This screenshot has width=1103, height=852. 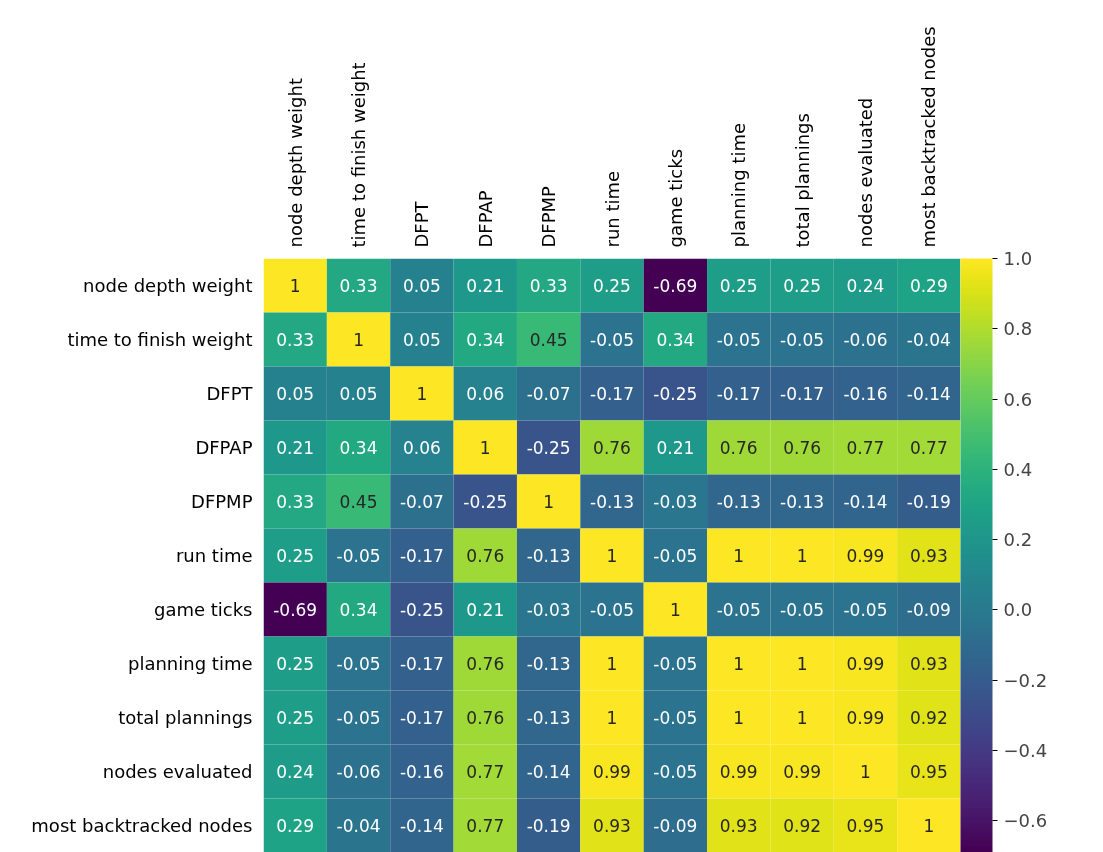 What do you see at coordinates (675, 448) in the screenshot?
I see `data-label: 0.21` at bounding box center [675, 448].